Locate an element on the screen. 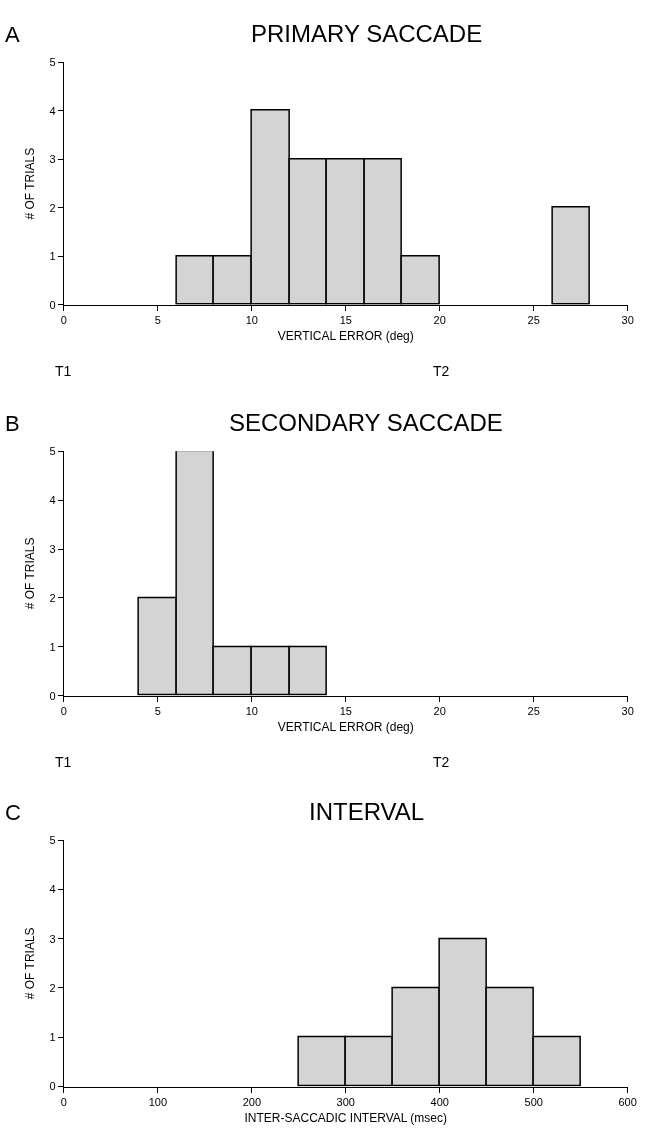 The height and width of the screenshot is (1142, 672). text: B is located at coordinates (12, 423).